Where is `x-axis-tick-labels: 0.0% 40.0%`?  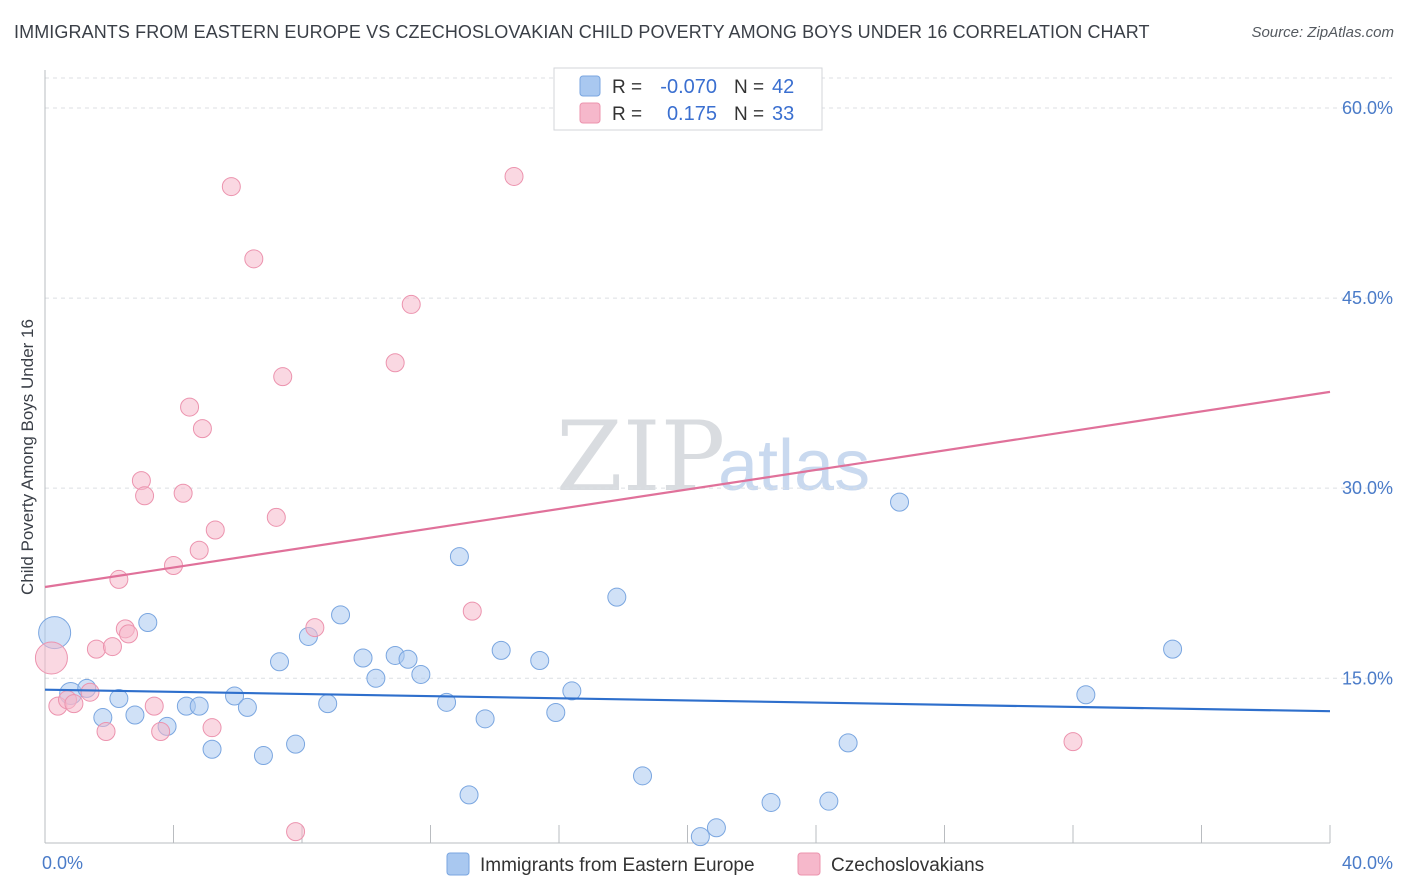
x-axis-tick-labels: 0.0% 40.0% is located at coordinates (717, 863).